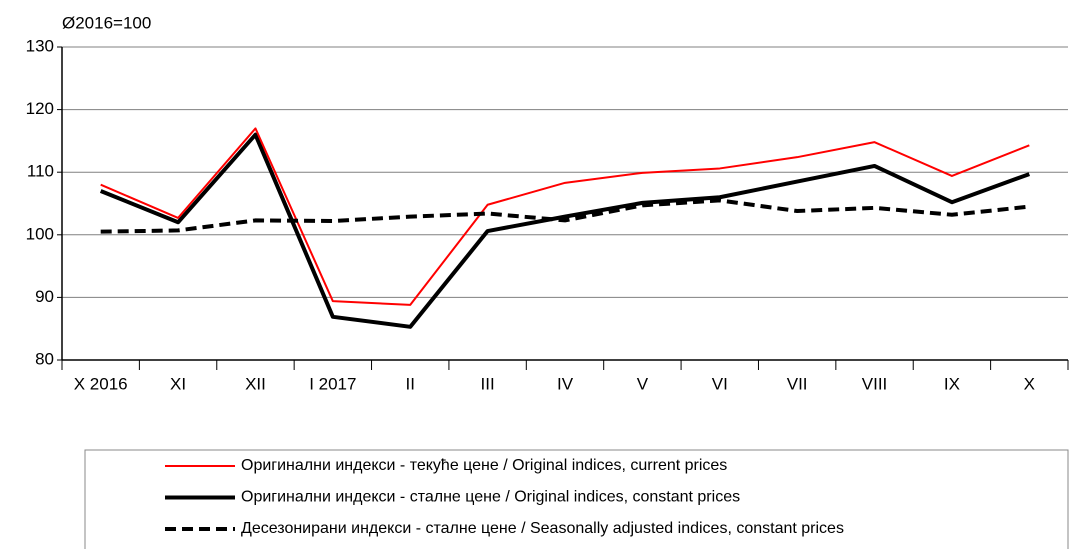 The image size is (1075, 549). I want to click on x-tick-label: XI, so click(178, 383).